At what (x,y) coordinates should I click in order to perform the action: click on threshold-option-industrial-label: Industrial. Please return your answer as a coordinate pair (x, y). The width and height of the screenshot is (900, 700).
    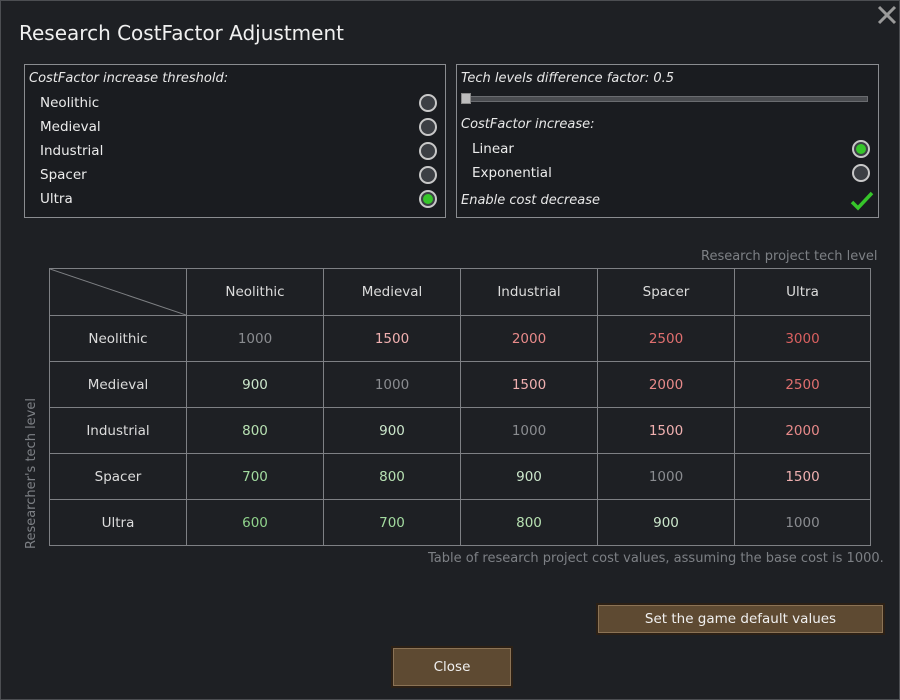
    Looking at the image, I should click on (72, 151).